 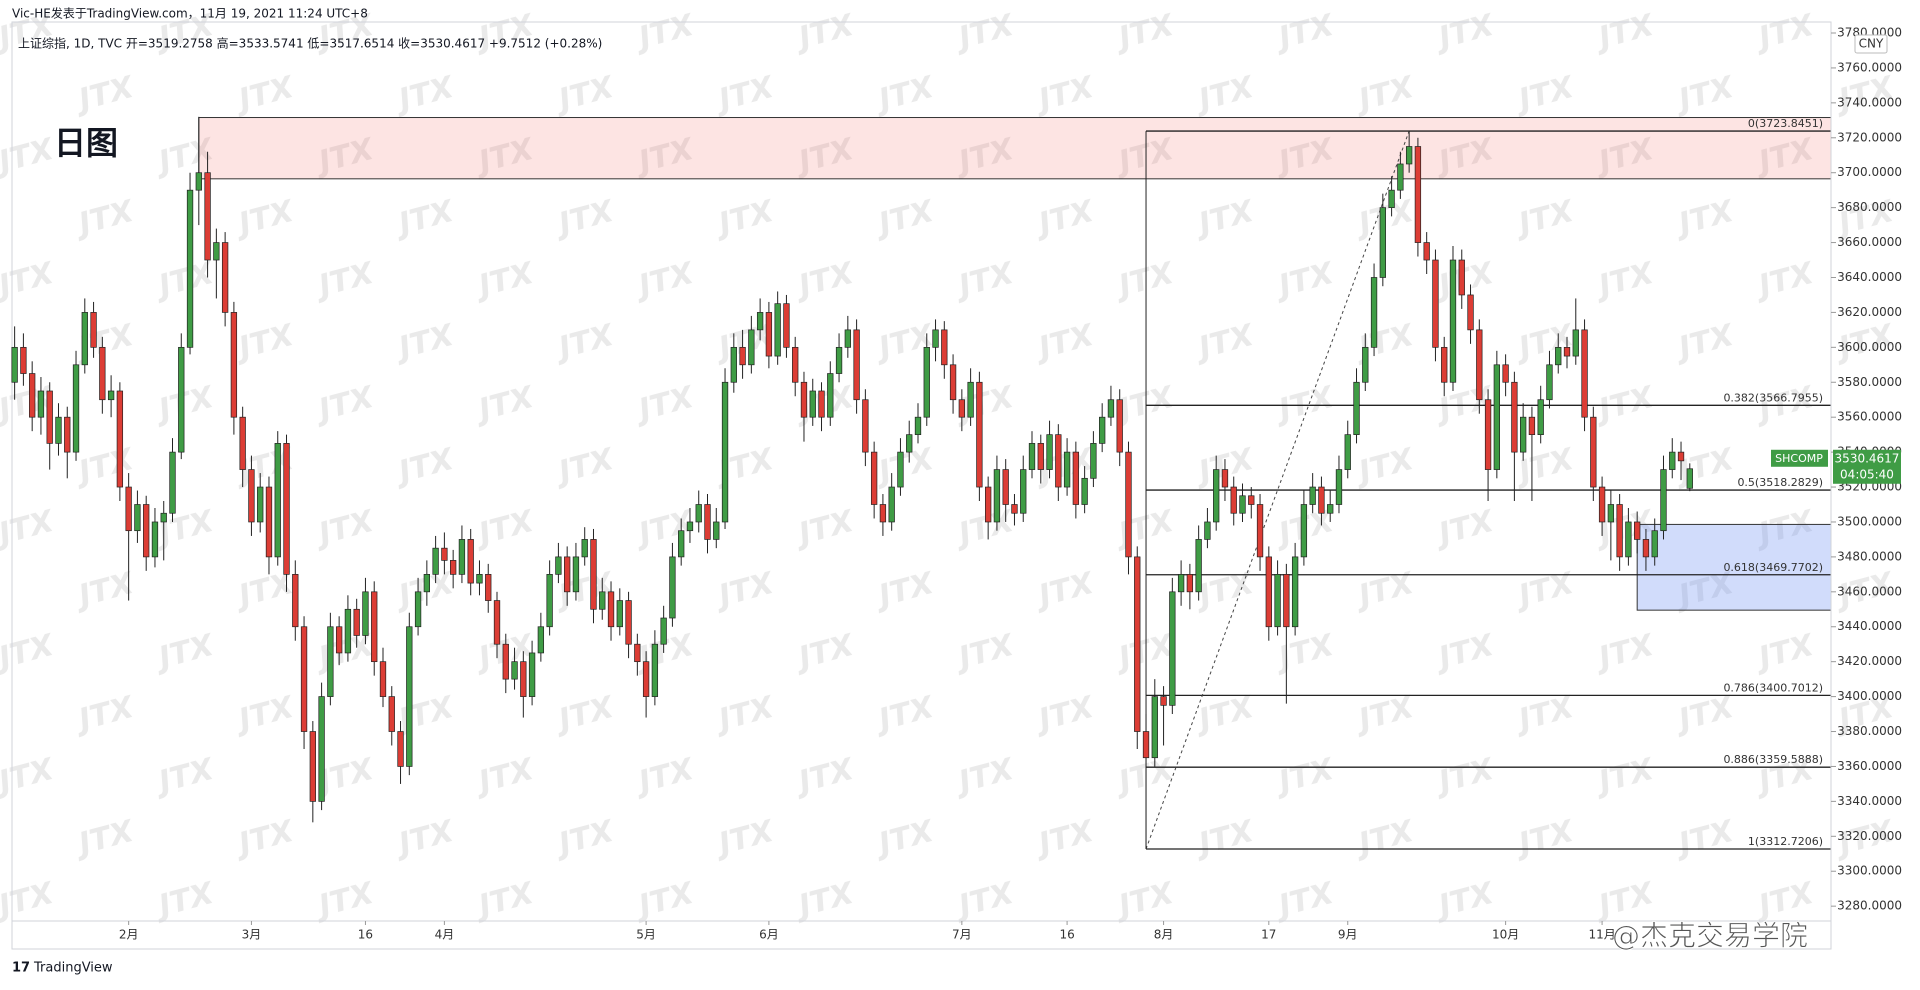 What do you see at coordinates (1773, 397) in the screenshot?
I see `fib-label: 0.382(3566.7955)` at bounding box center [1773, 397].